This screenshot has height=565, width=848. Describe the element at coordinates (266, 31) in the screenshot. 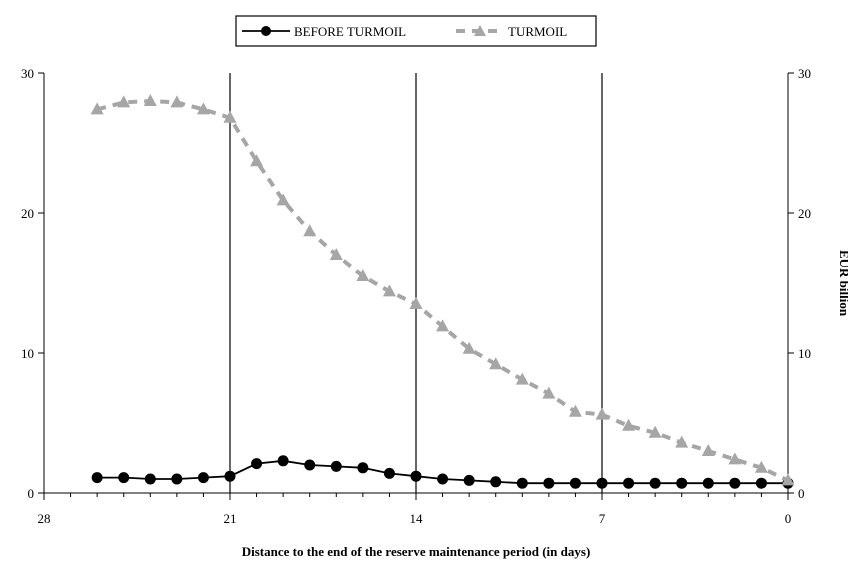

I see `legend-marker-before-turmoil` at that location.